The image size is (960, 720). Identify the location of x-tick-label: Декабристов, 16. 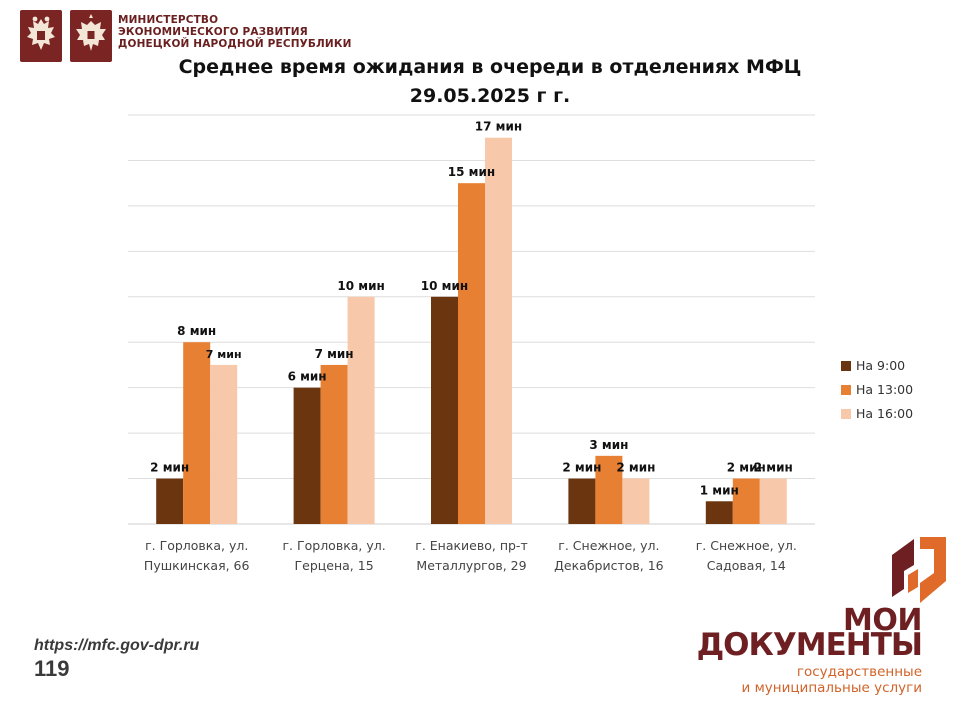
(609, 565).